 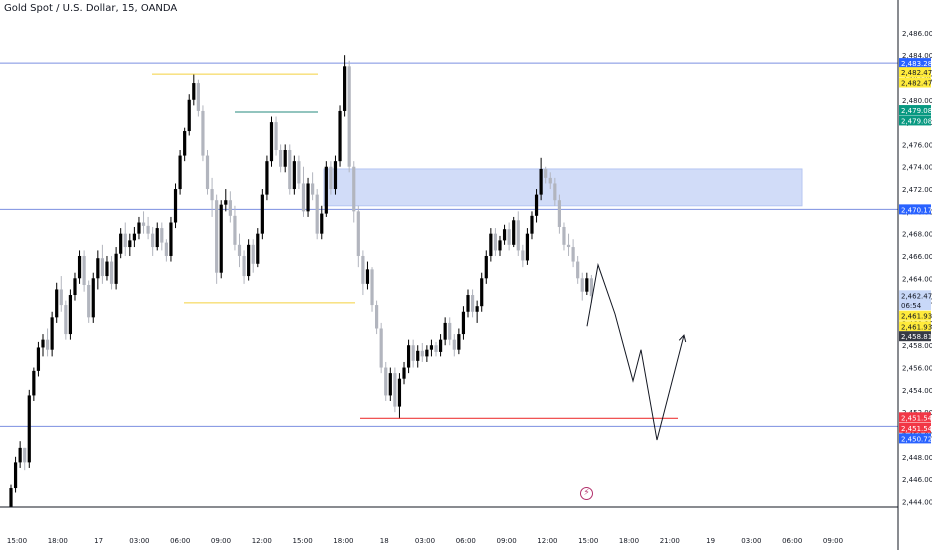 I want to click on flash-icon: ⚡, so click(x=586, y=493).